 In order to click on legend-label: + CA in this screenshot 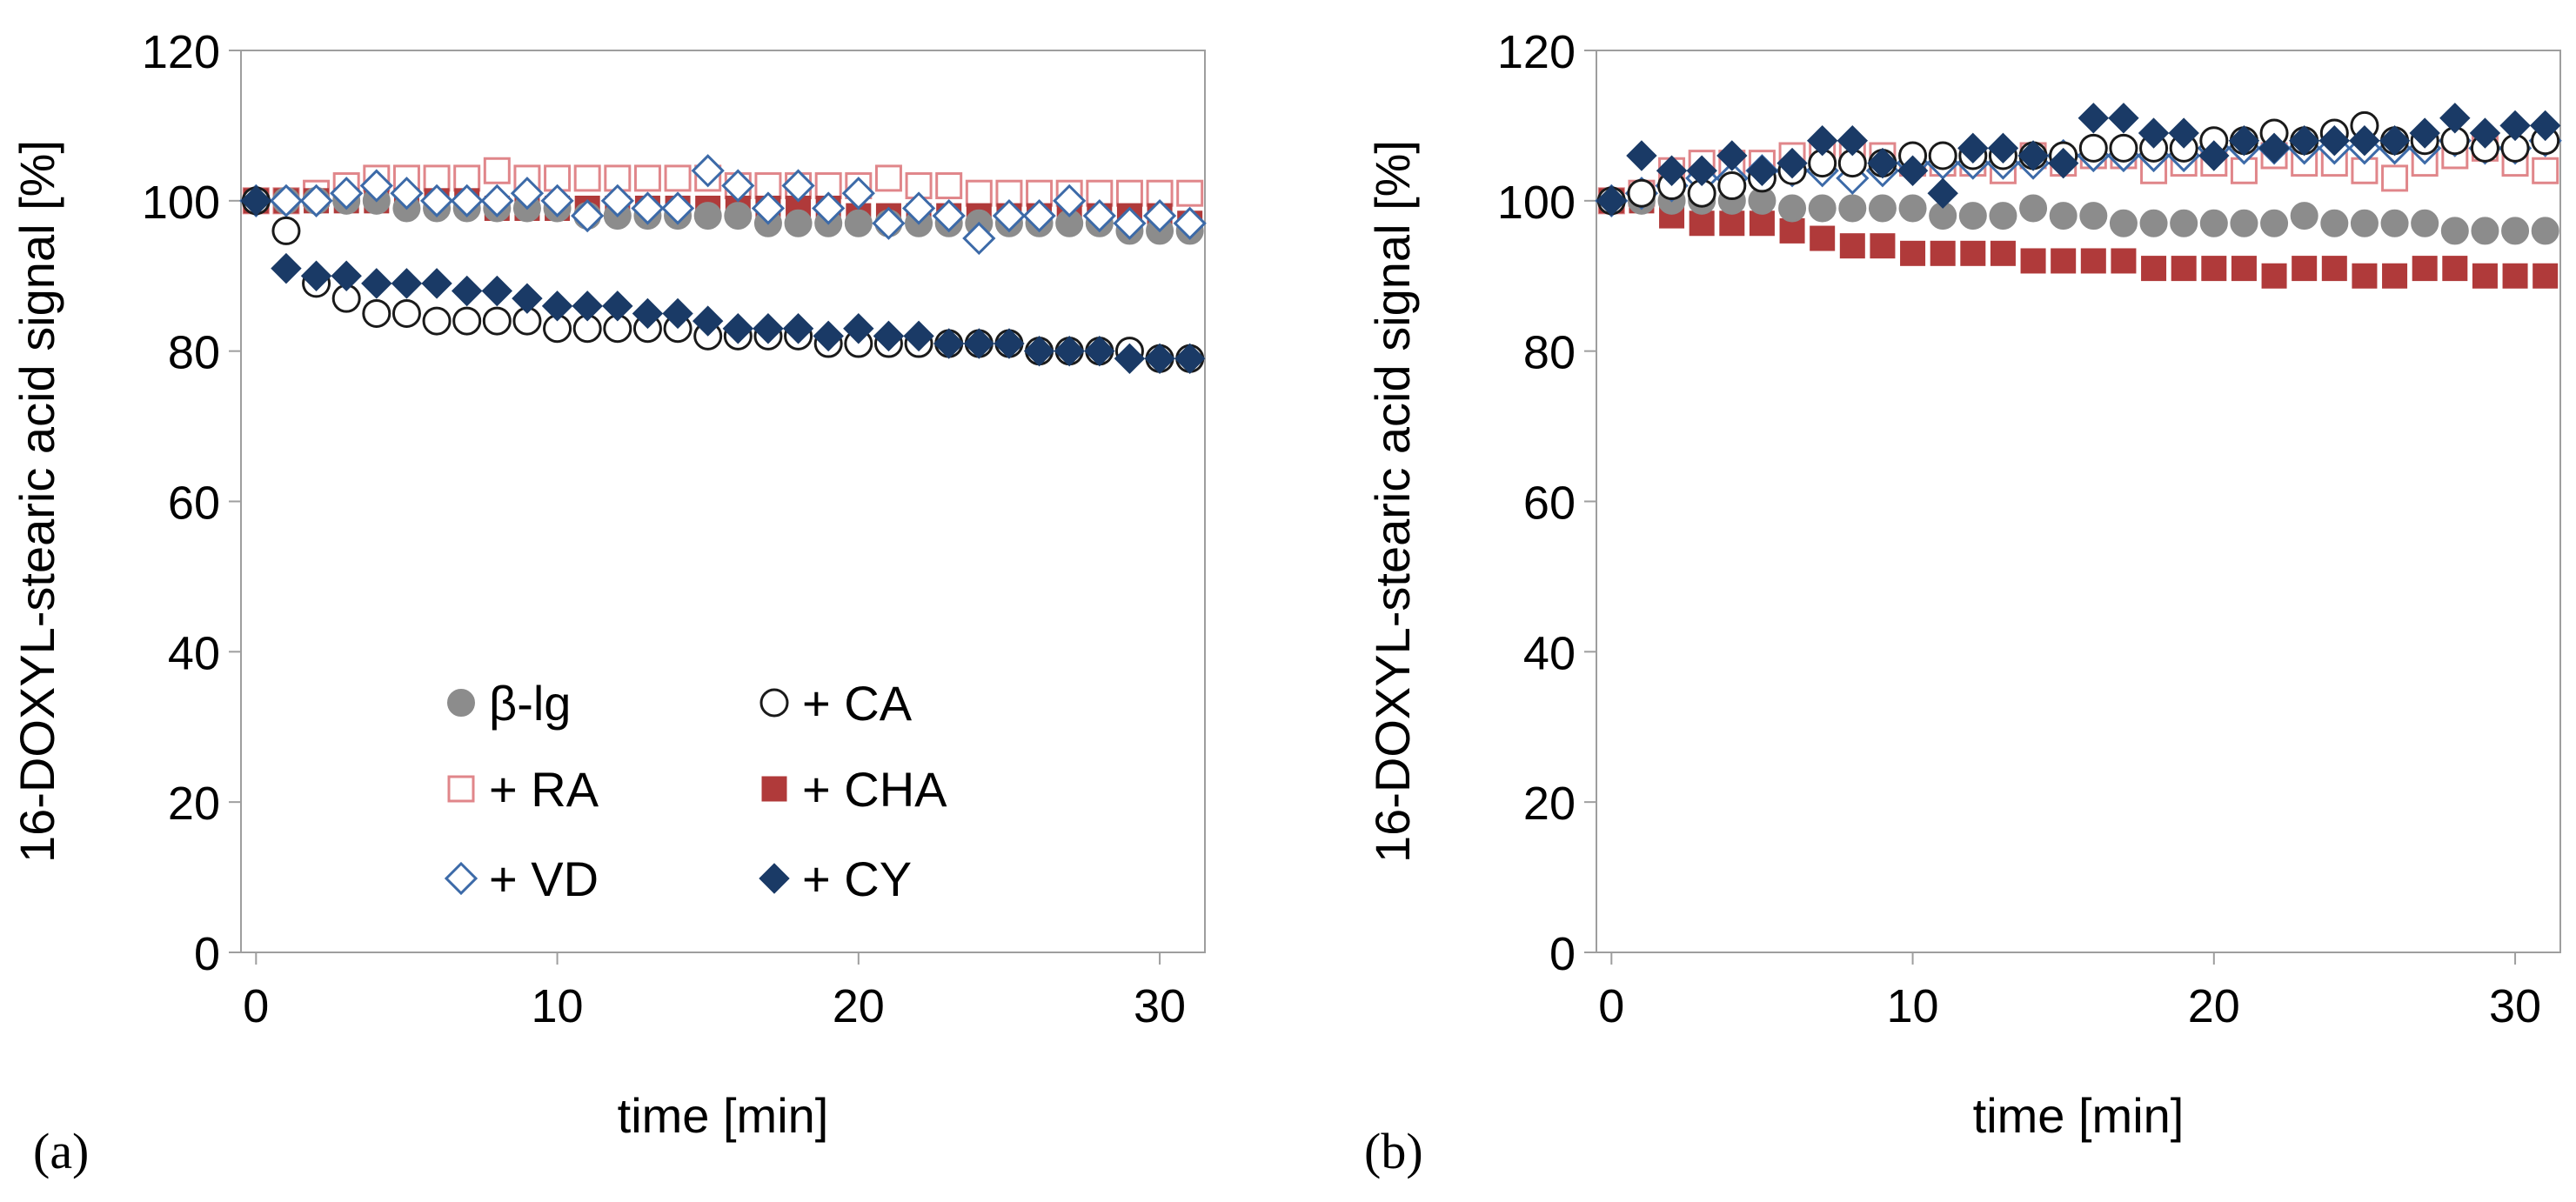, I will do `click(857, 703)`.